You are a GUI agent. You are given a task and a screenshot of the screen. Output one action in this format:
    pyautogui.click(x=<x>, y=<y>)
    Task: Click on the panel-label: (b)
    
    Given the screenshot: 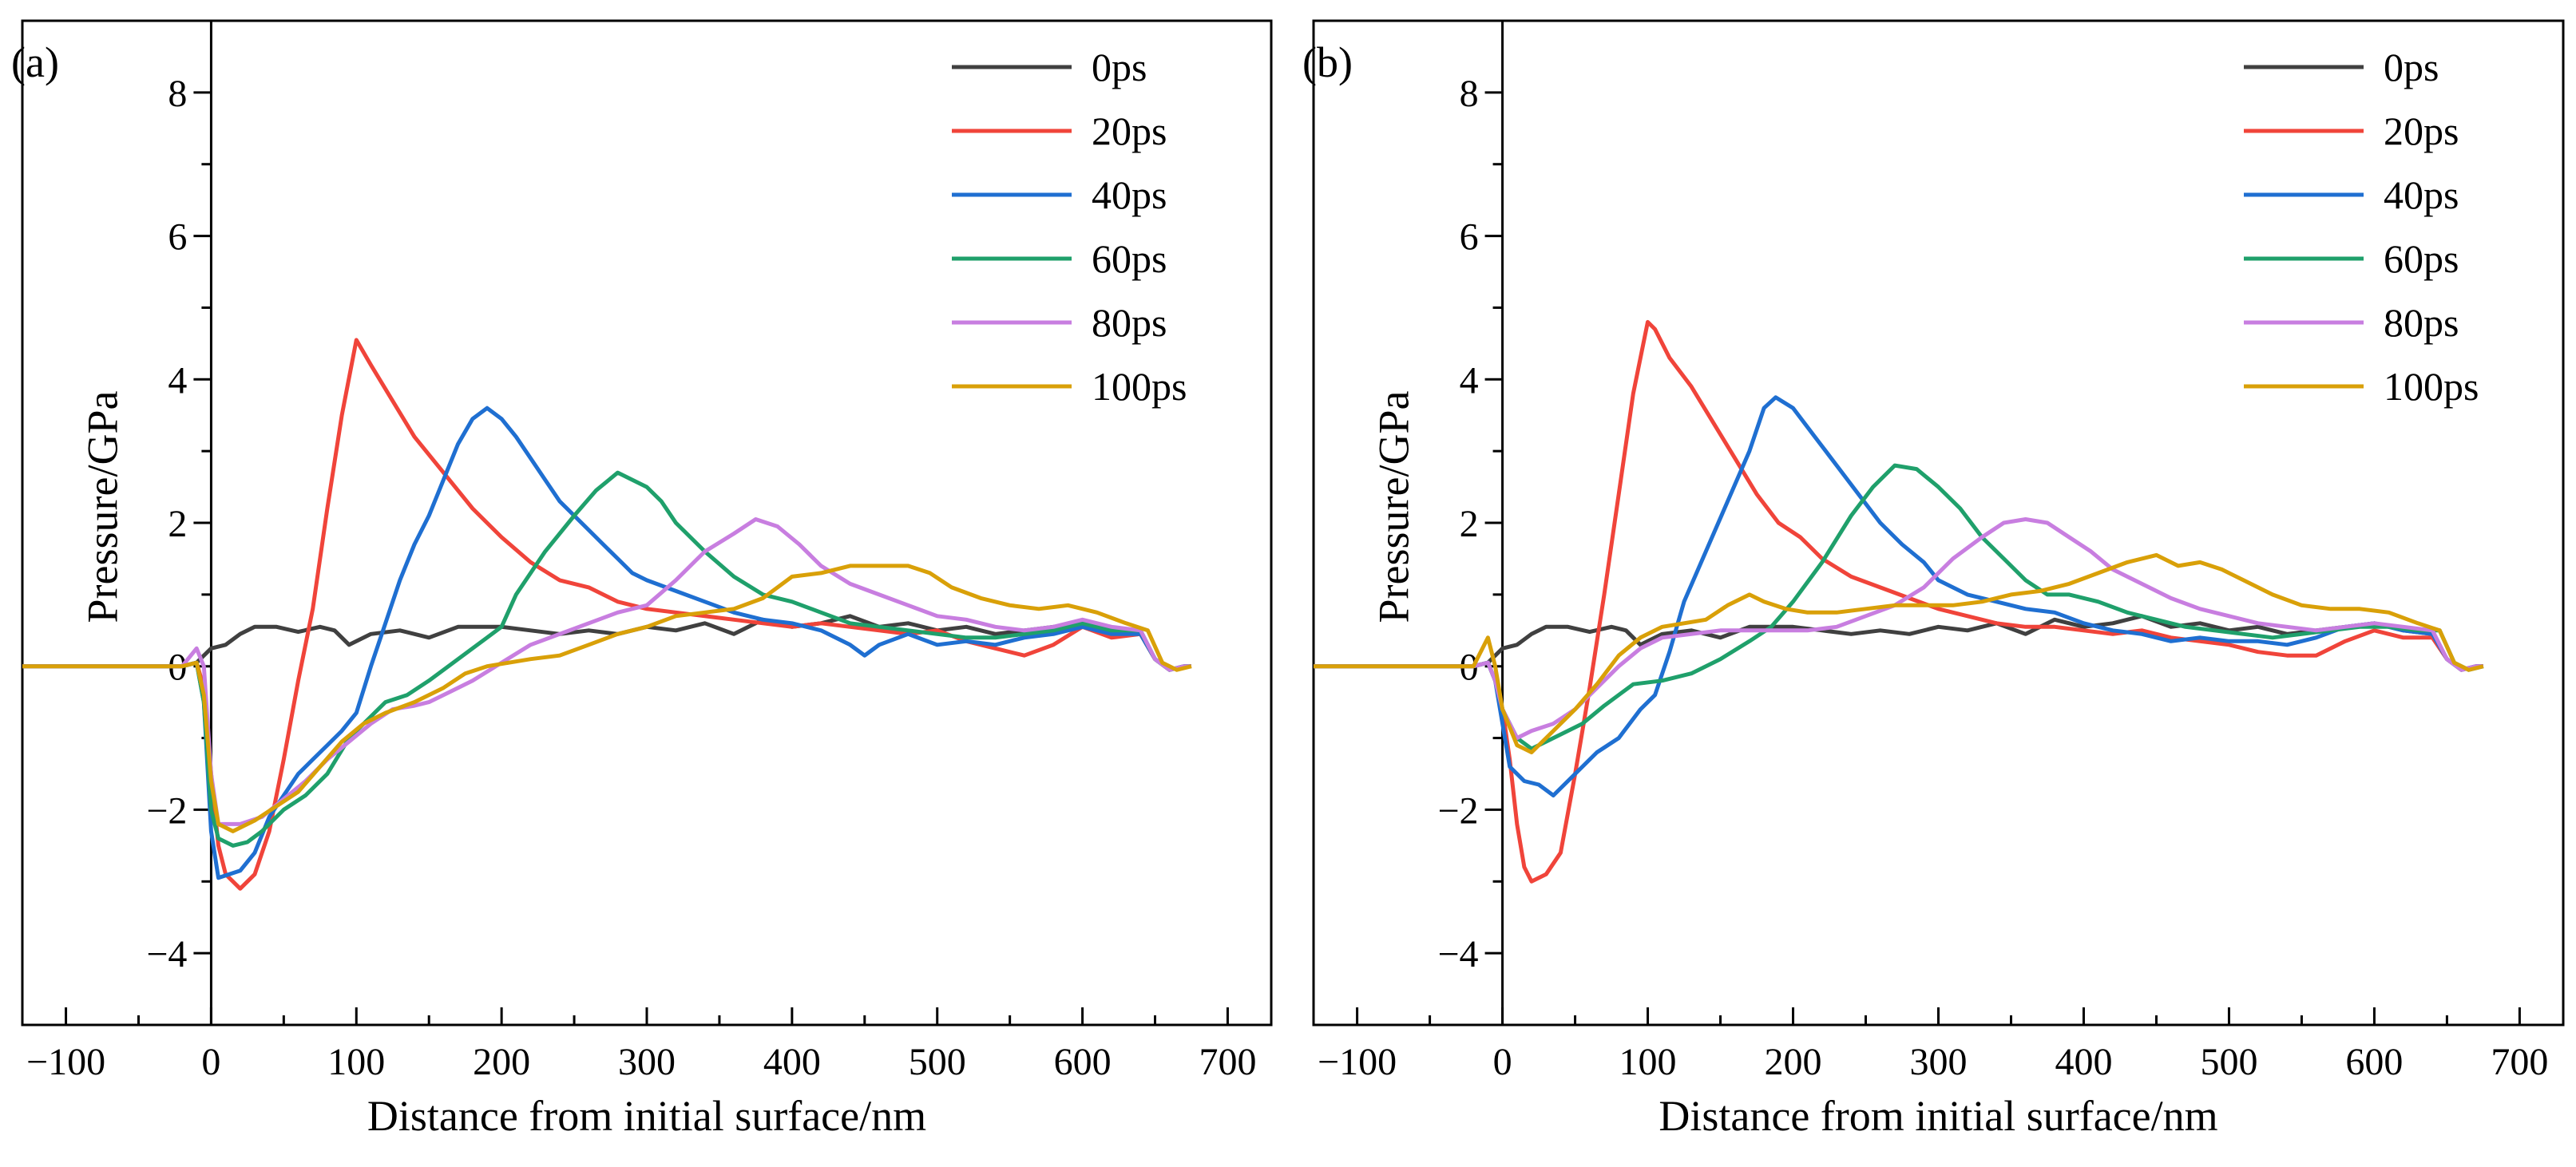 What is the action you would take?
    pyautogui.click(x=1327, y=62)
    